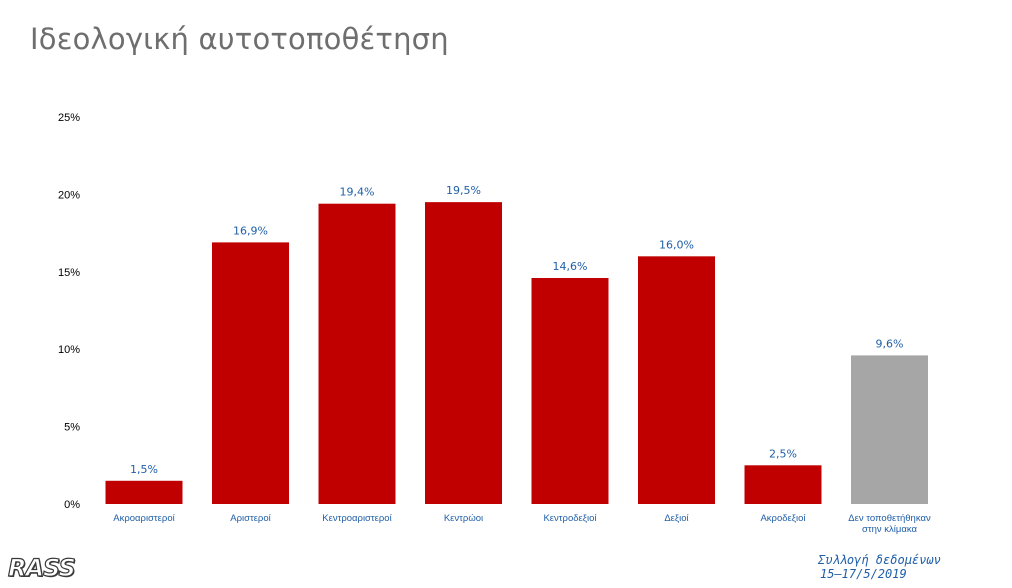 The height and width of the screenshot is (588, 1012). Describe the element at coordinates (357, 192) in the screenshot. I see `data-label: 19,4%` at that location.